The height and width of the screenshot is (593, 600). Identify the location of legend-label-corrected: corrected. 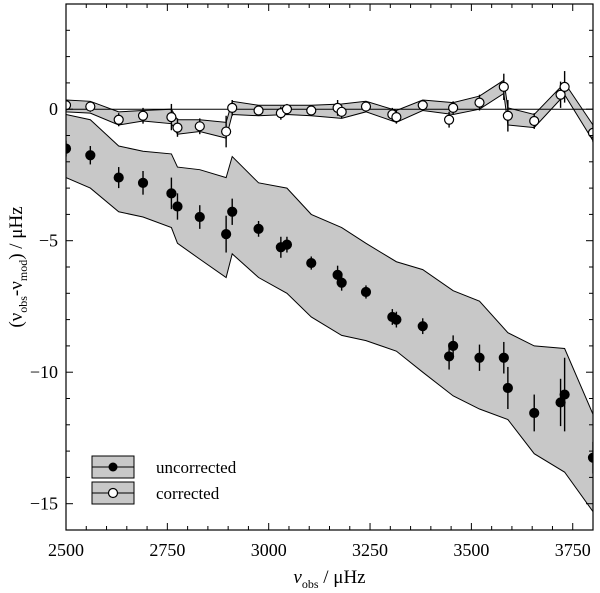
(188, 493).